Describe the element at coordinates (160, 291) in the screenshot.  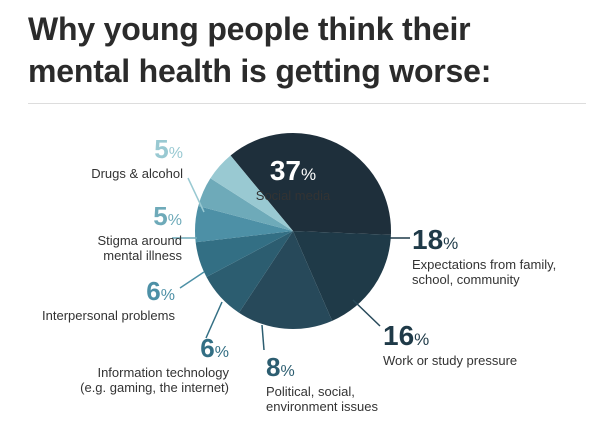
I see `data-label-value-interpersonal: 6%` at that location.